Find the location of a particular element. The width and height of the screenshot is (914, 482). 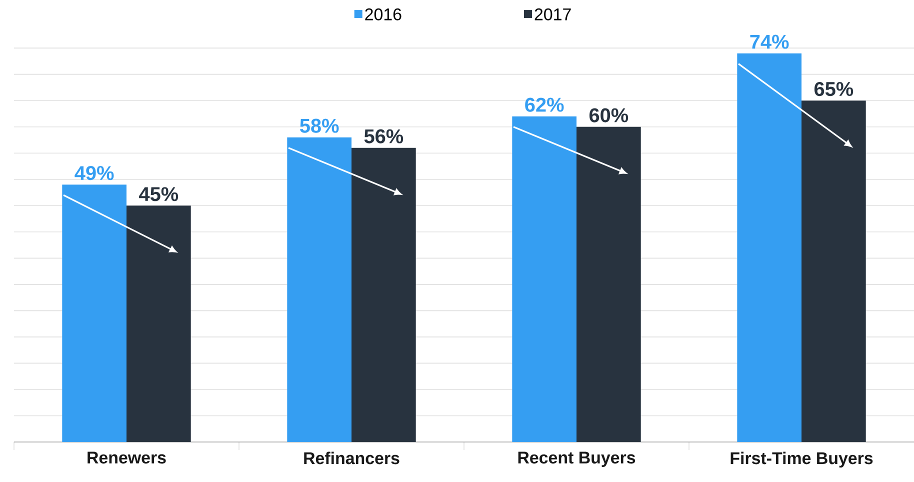

x-tick-label: First-Time Buyers is located at coordinates (801, 460).